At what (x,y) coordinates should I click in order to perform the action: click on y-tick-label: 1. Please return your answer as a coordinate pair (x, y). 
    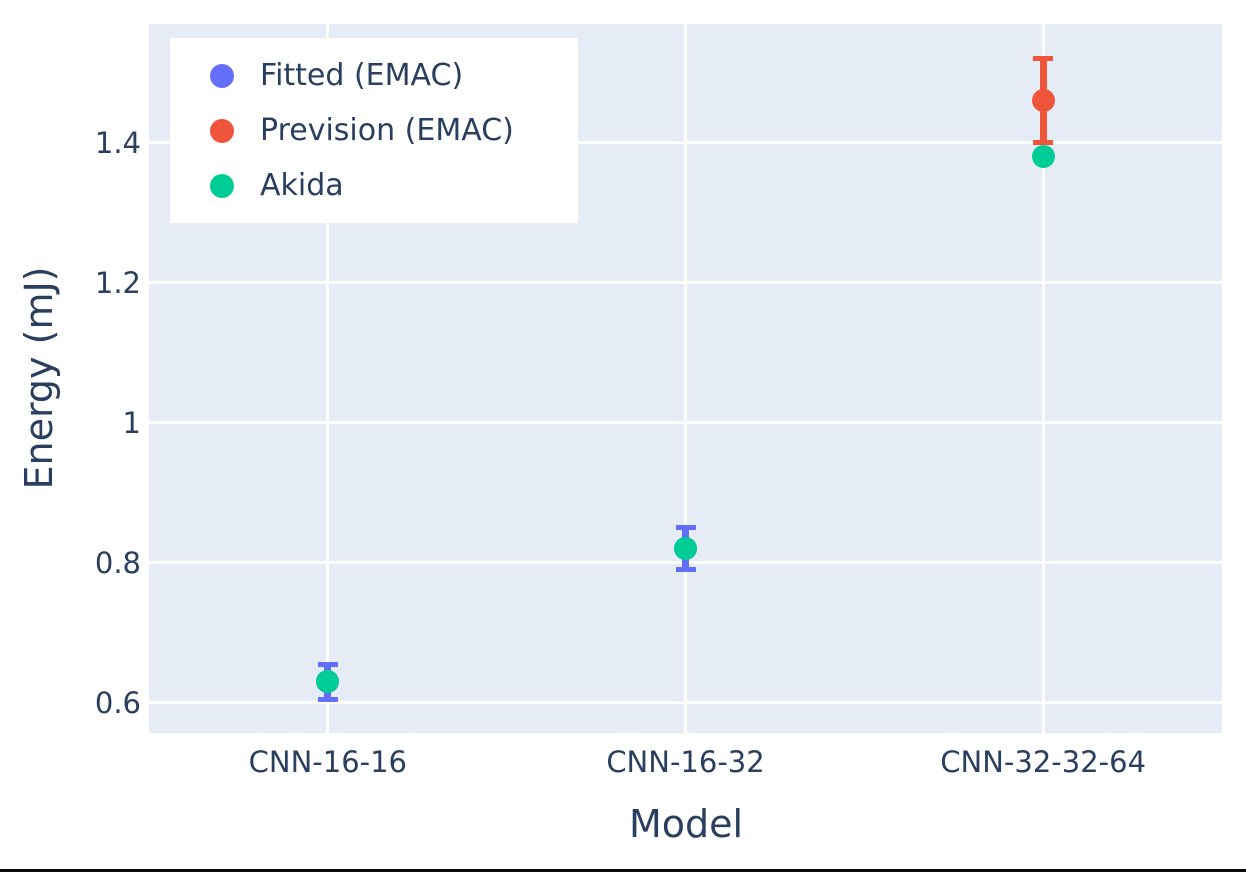
    Looking at the image, I should click on (131, 422).